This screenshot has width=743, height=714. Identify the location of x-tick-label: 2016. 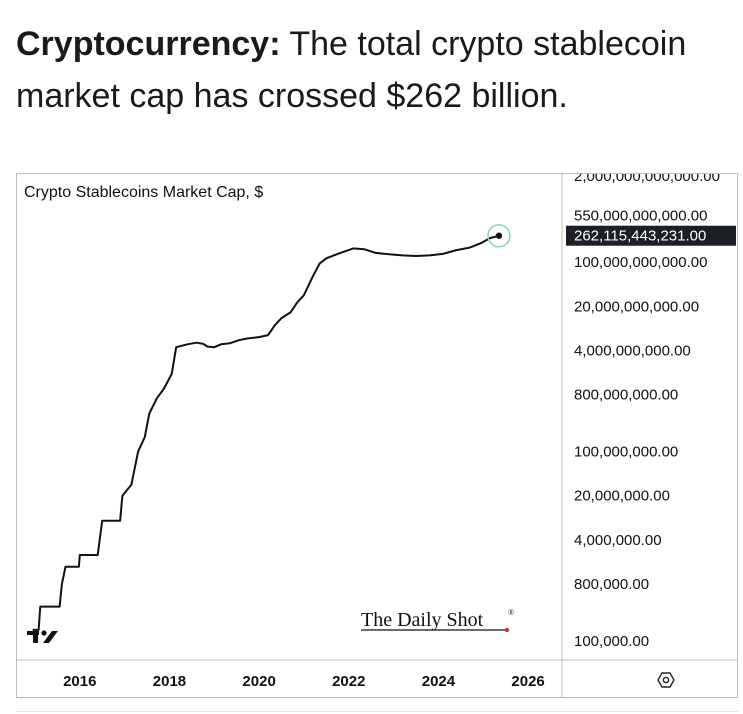
(79, 681).